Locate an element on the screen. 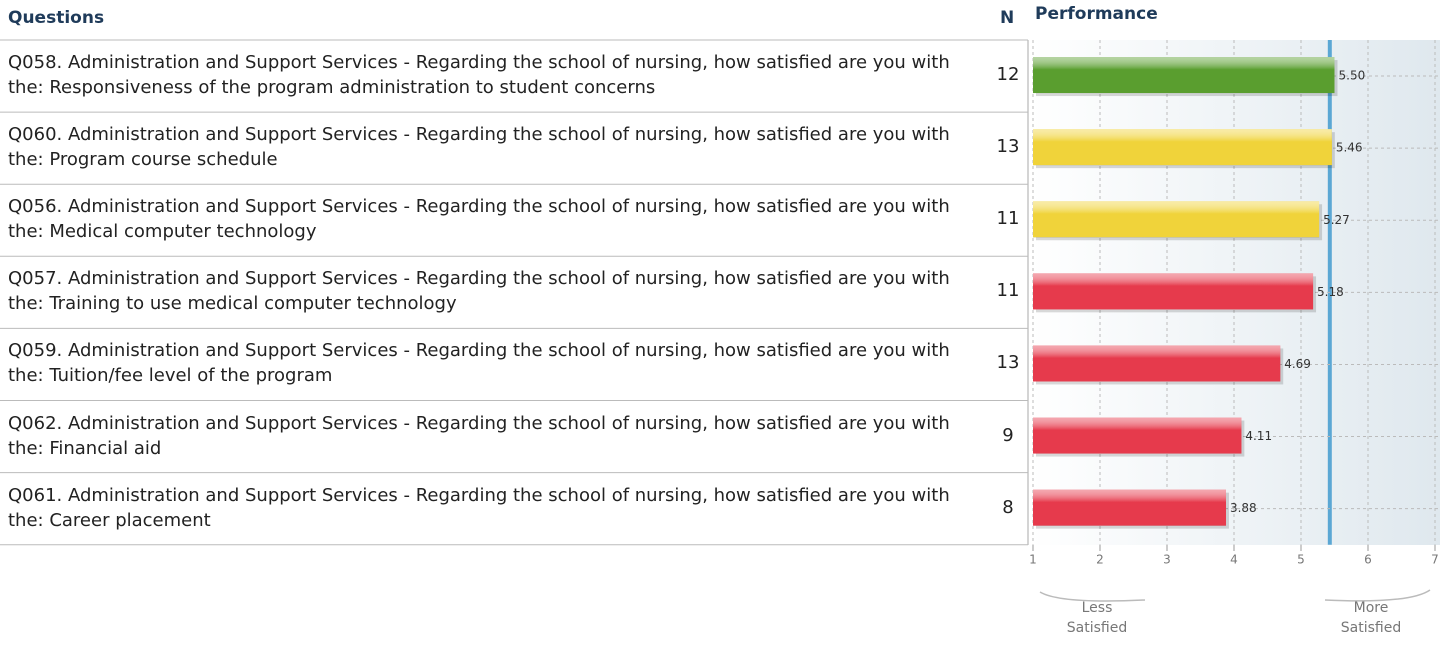 The width and height of the screenshot is (1451, 645). more-arrow is located at coordinates (1377, 595).